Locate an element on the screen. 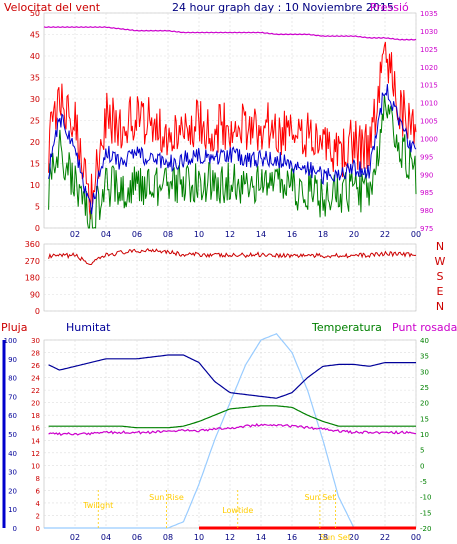 This screenshot has width=457, height=544. rain-ytick-label: 4 is located at coordinates (38, 504).